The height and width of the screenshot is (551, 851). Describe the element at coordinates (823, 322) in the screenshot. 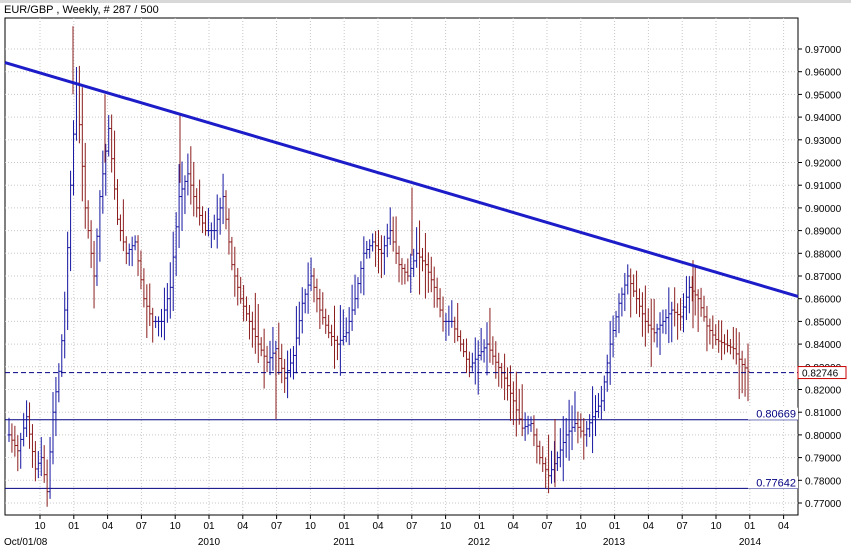

I see `y-tick-label: 0.85000` at that location.